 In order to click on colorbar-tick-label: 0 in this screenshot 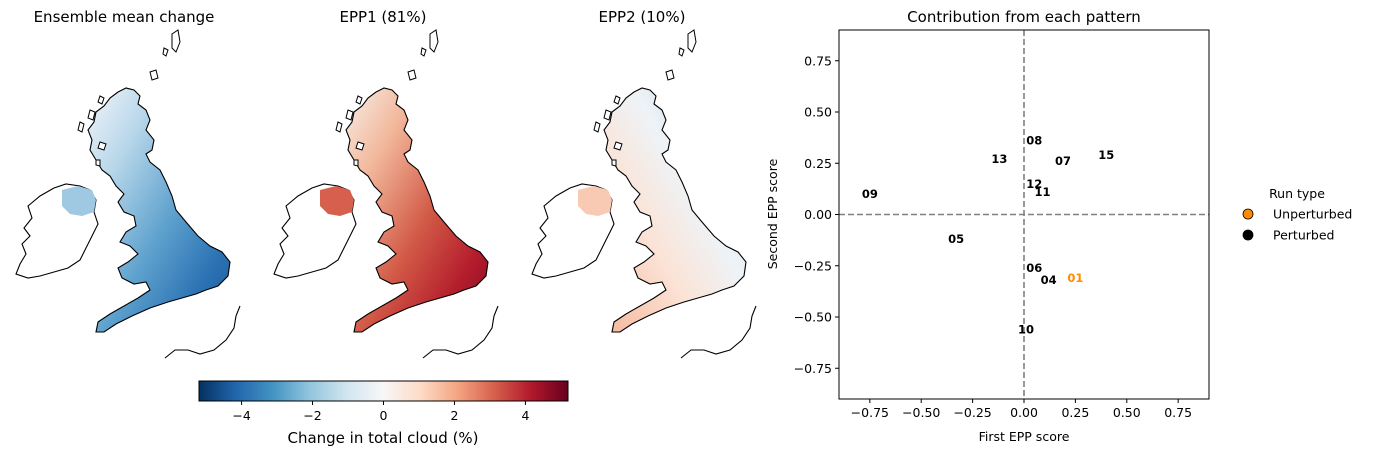, I will do `click(384, 415)`.